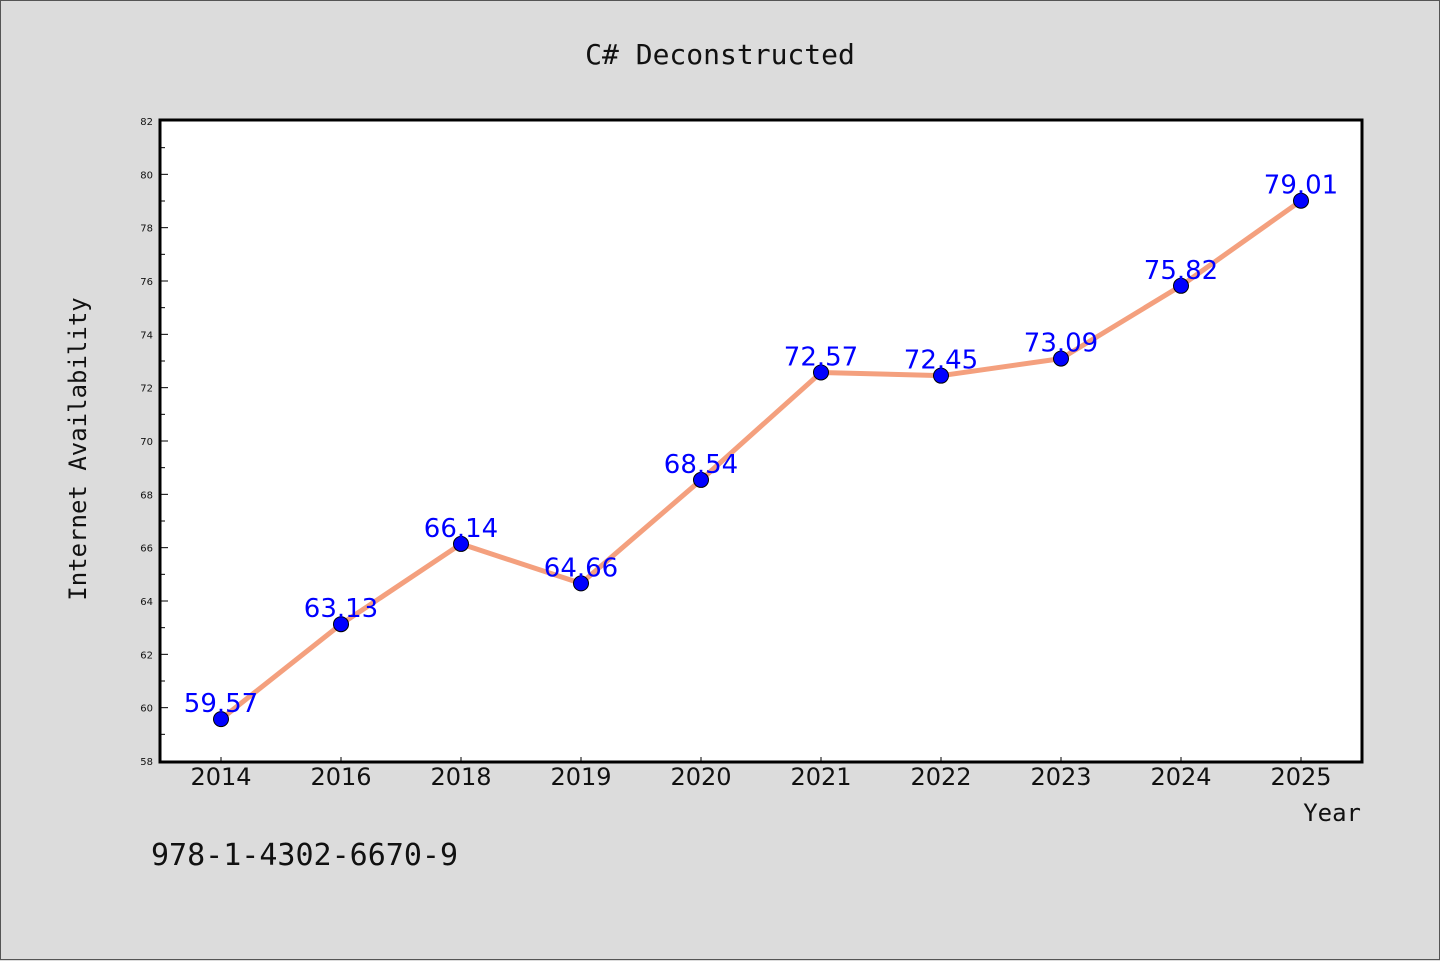 The width and height of the screenshot is (1440, 961). I want to click on x-tick-label: 2016, so click(340, 777).